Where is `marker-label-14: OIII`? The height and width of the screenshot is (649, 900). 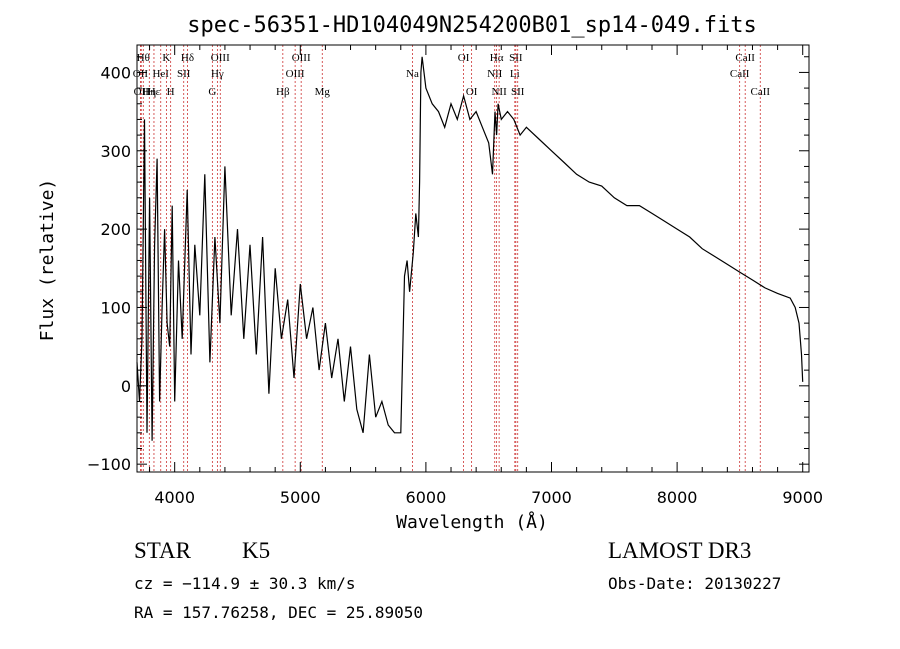
marker-label-14: OIII is located at coordinates (295, 74).